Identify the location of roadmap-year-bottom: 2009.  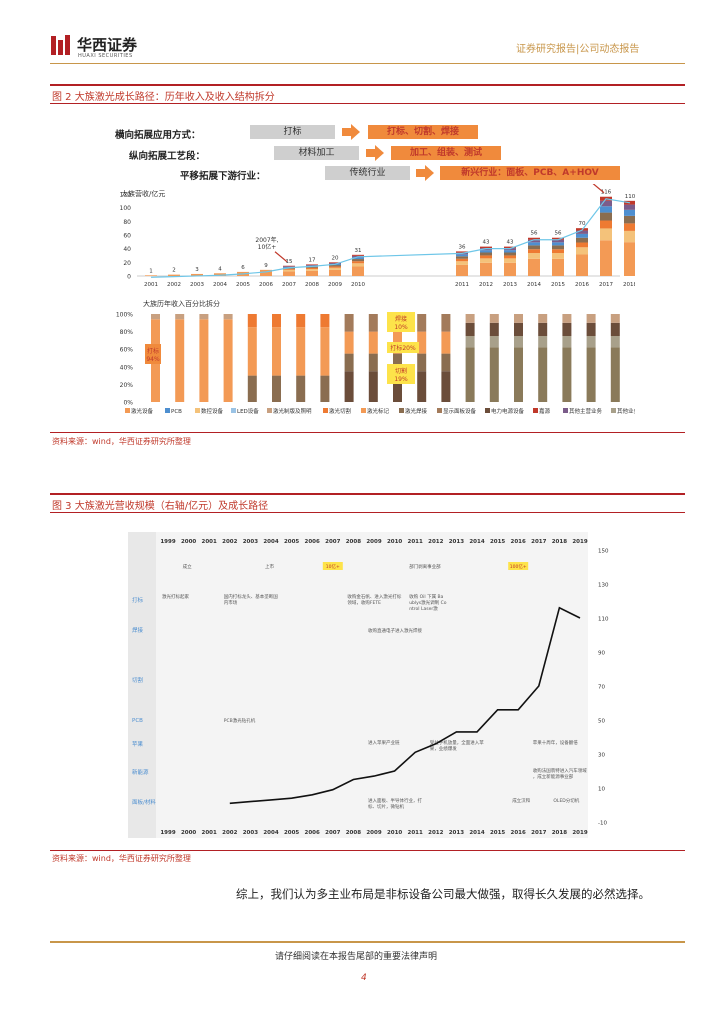
(373, 833).